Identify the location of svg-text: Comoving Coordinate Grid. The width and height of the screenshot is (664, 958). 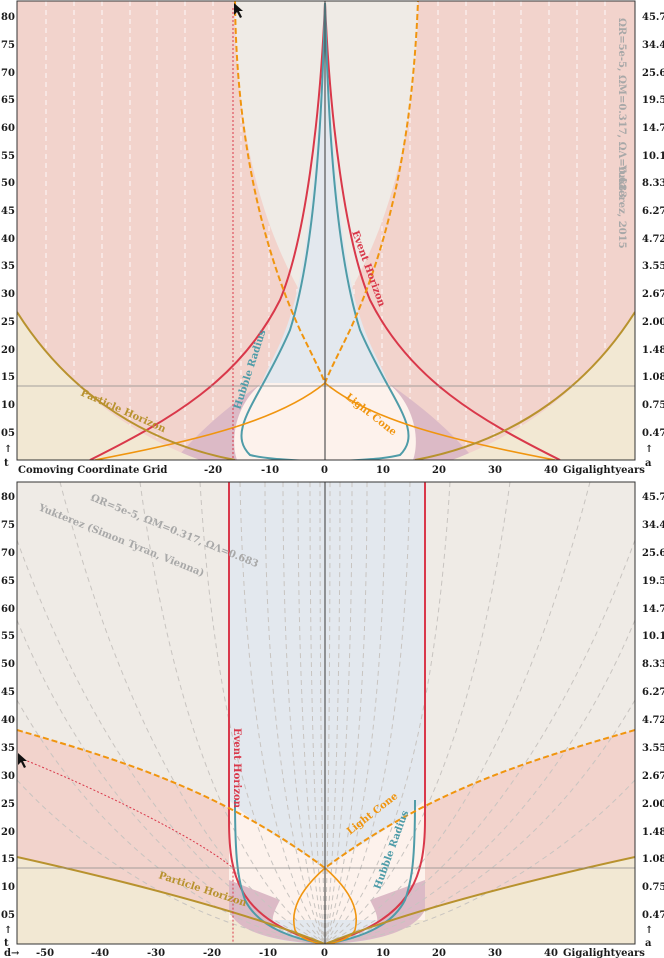
(92, 470).